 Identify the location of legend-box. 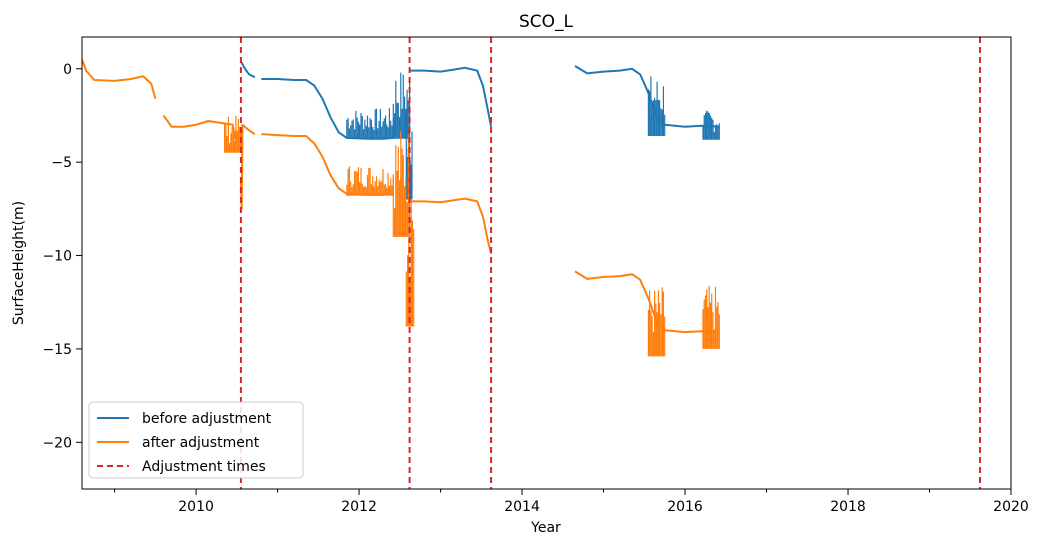
(196, 440).